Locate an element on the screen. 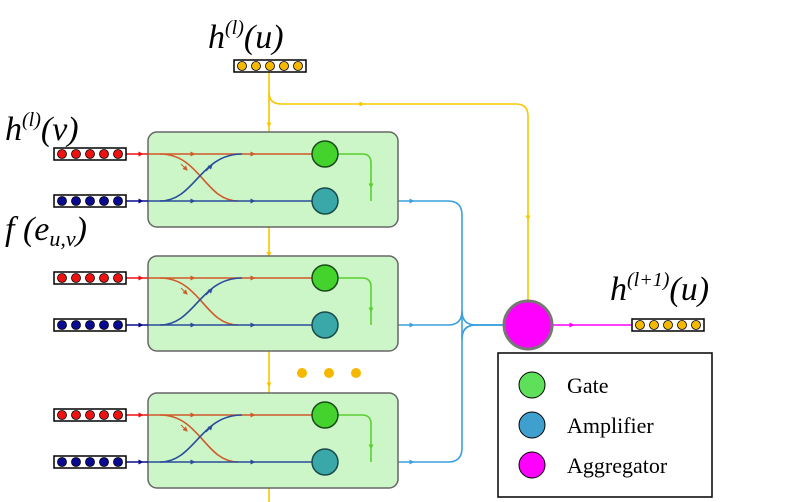 The width and height of the screenshot is (804, 502). label-h-next: h(l+1)(u) is located at coordinates (659, 288).